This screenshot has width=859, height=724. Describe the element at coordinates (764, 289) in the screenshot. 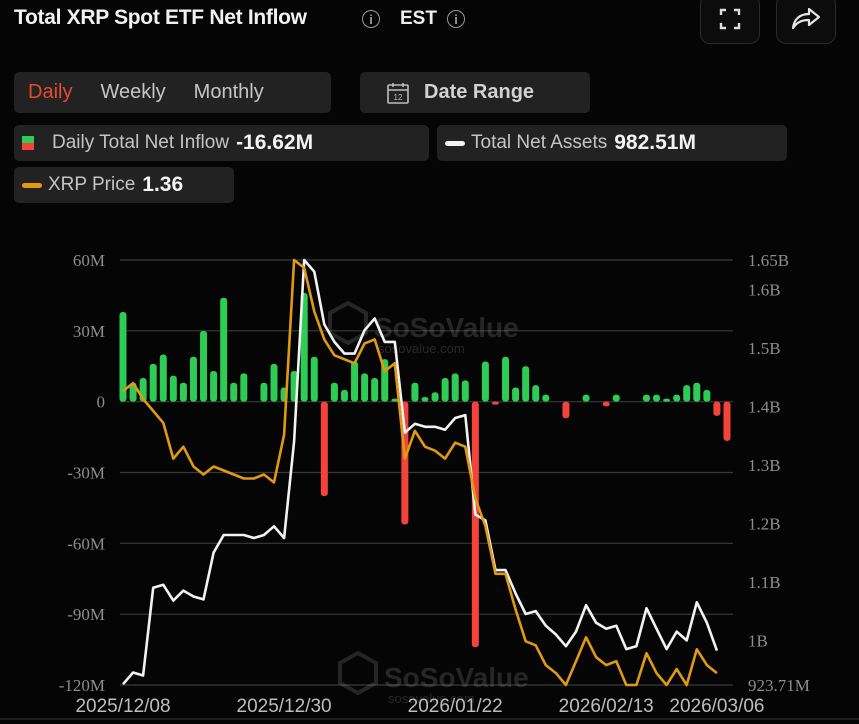

I see `right-axis-tick: 1.6B` at that location.